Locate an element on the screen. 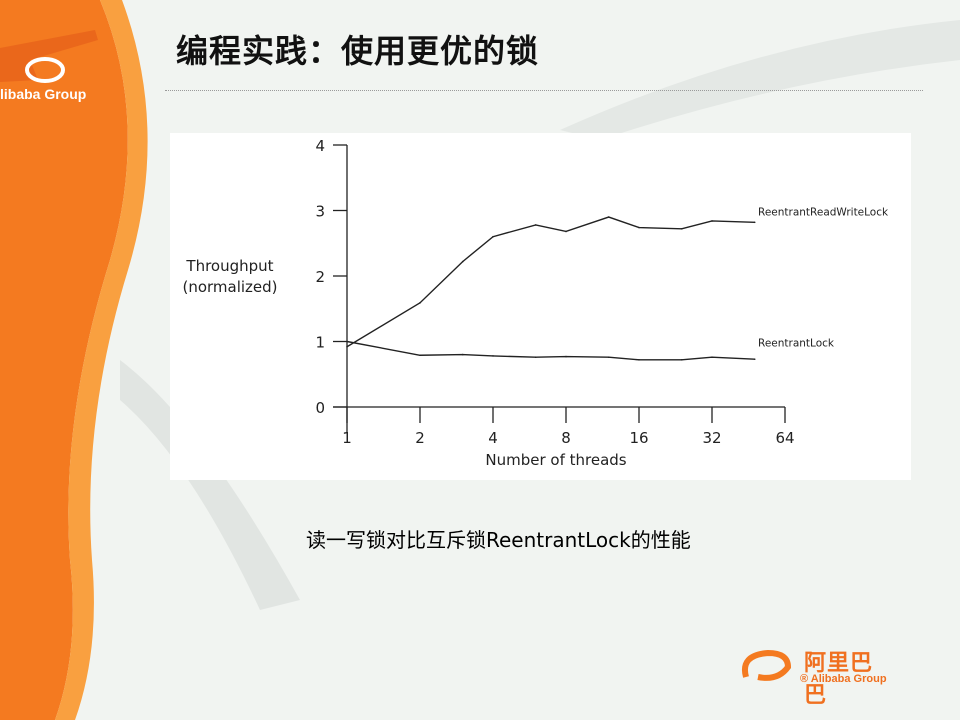 This screenshot has width=960, height=720. x-tick-label: 16 is located at coordinates (638, 438).